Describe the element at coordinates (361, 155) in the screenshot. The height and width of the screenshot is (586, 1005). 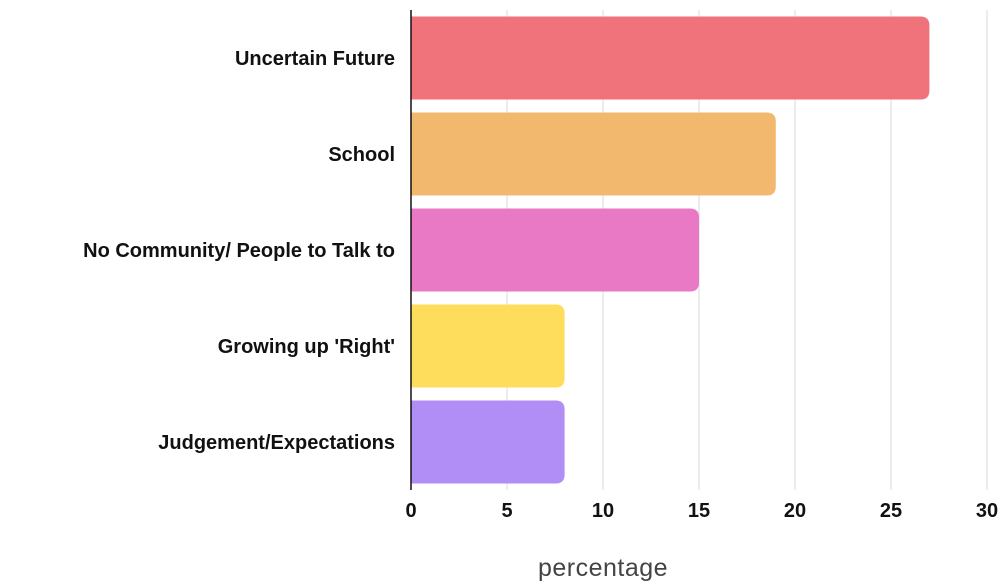
I see `category-label: School` at that location.